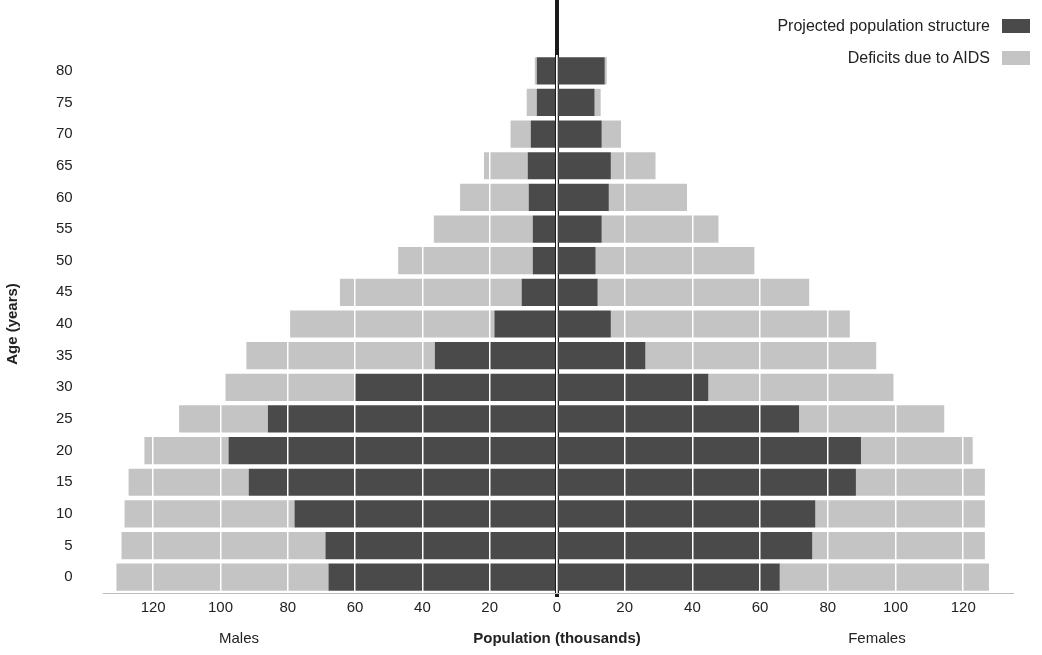 This screenshot has height=655, width=1042. Describe the element at coordinates (557, 607) in the screenshot. I see `x-tick-label: 0` at that location.